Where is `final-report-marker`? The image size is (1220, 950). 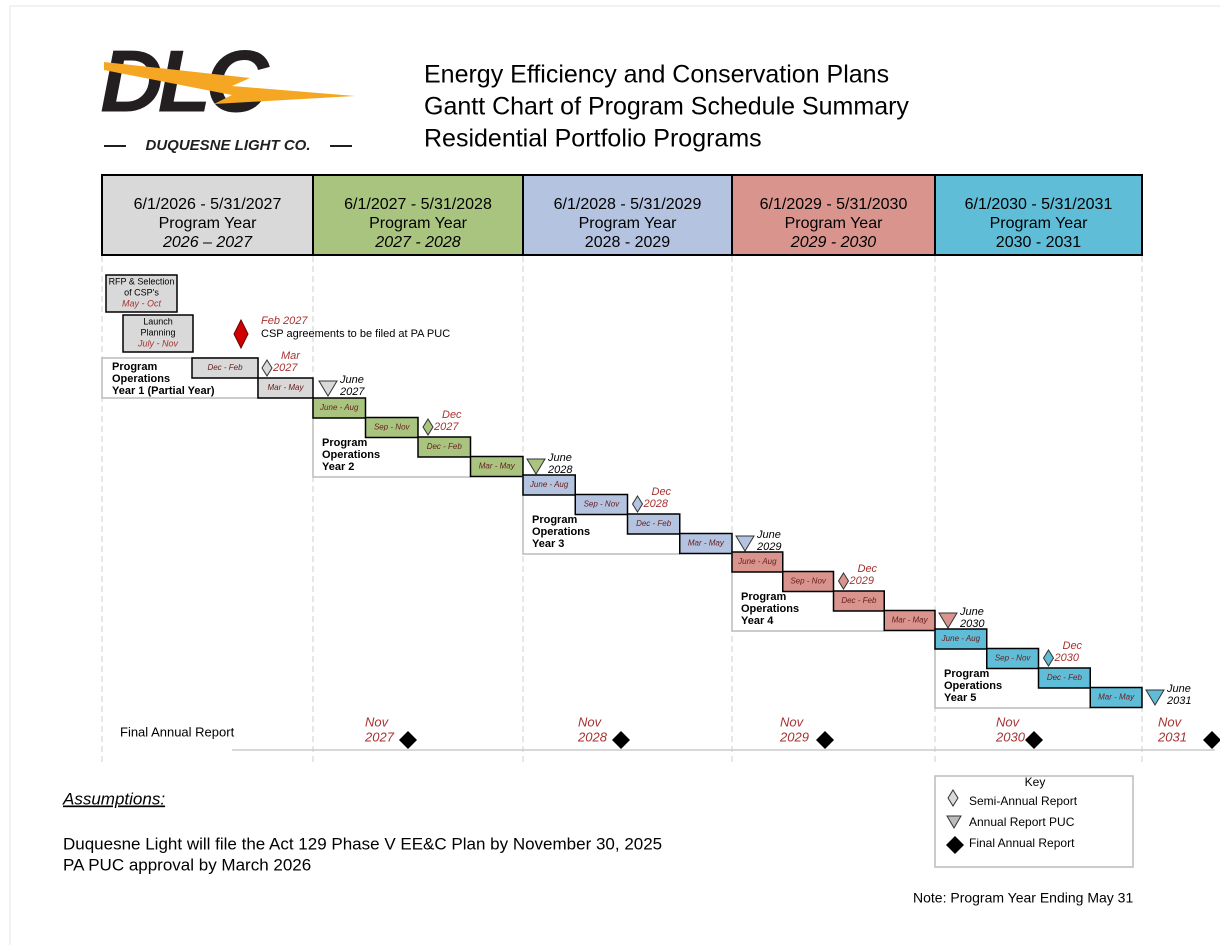
final-report-marker is located at coordinates (408, 740).